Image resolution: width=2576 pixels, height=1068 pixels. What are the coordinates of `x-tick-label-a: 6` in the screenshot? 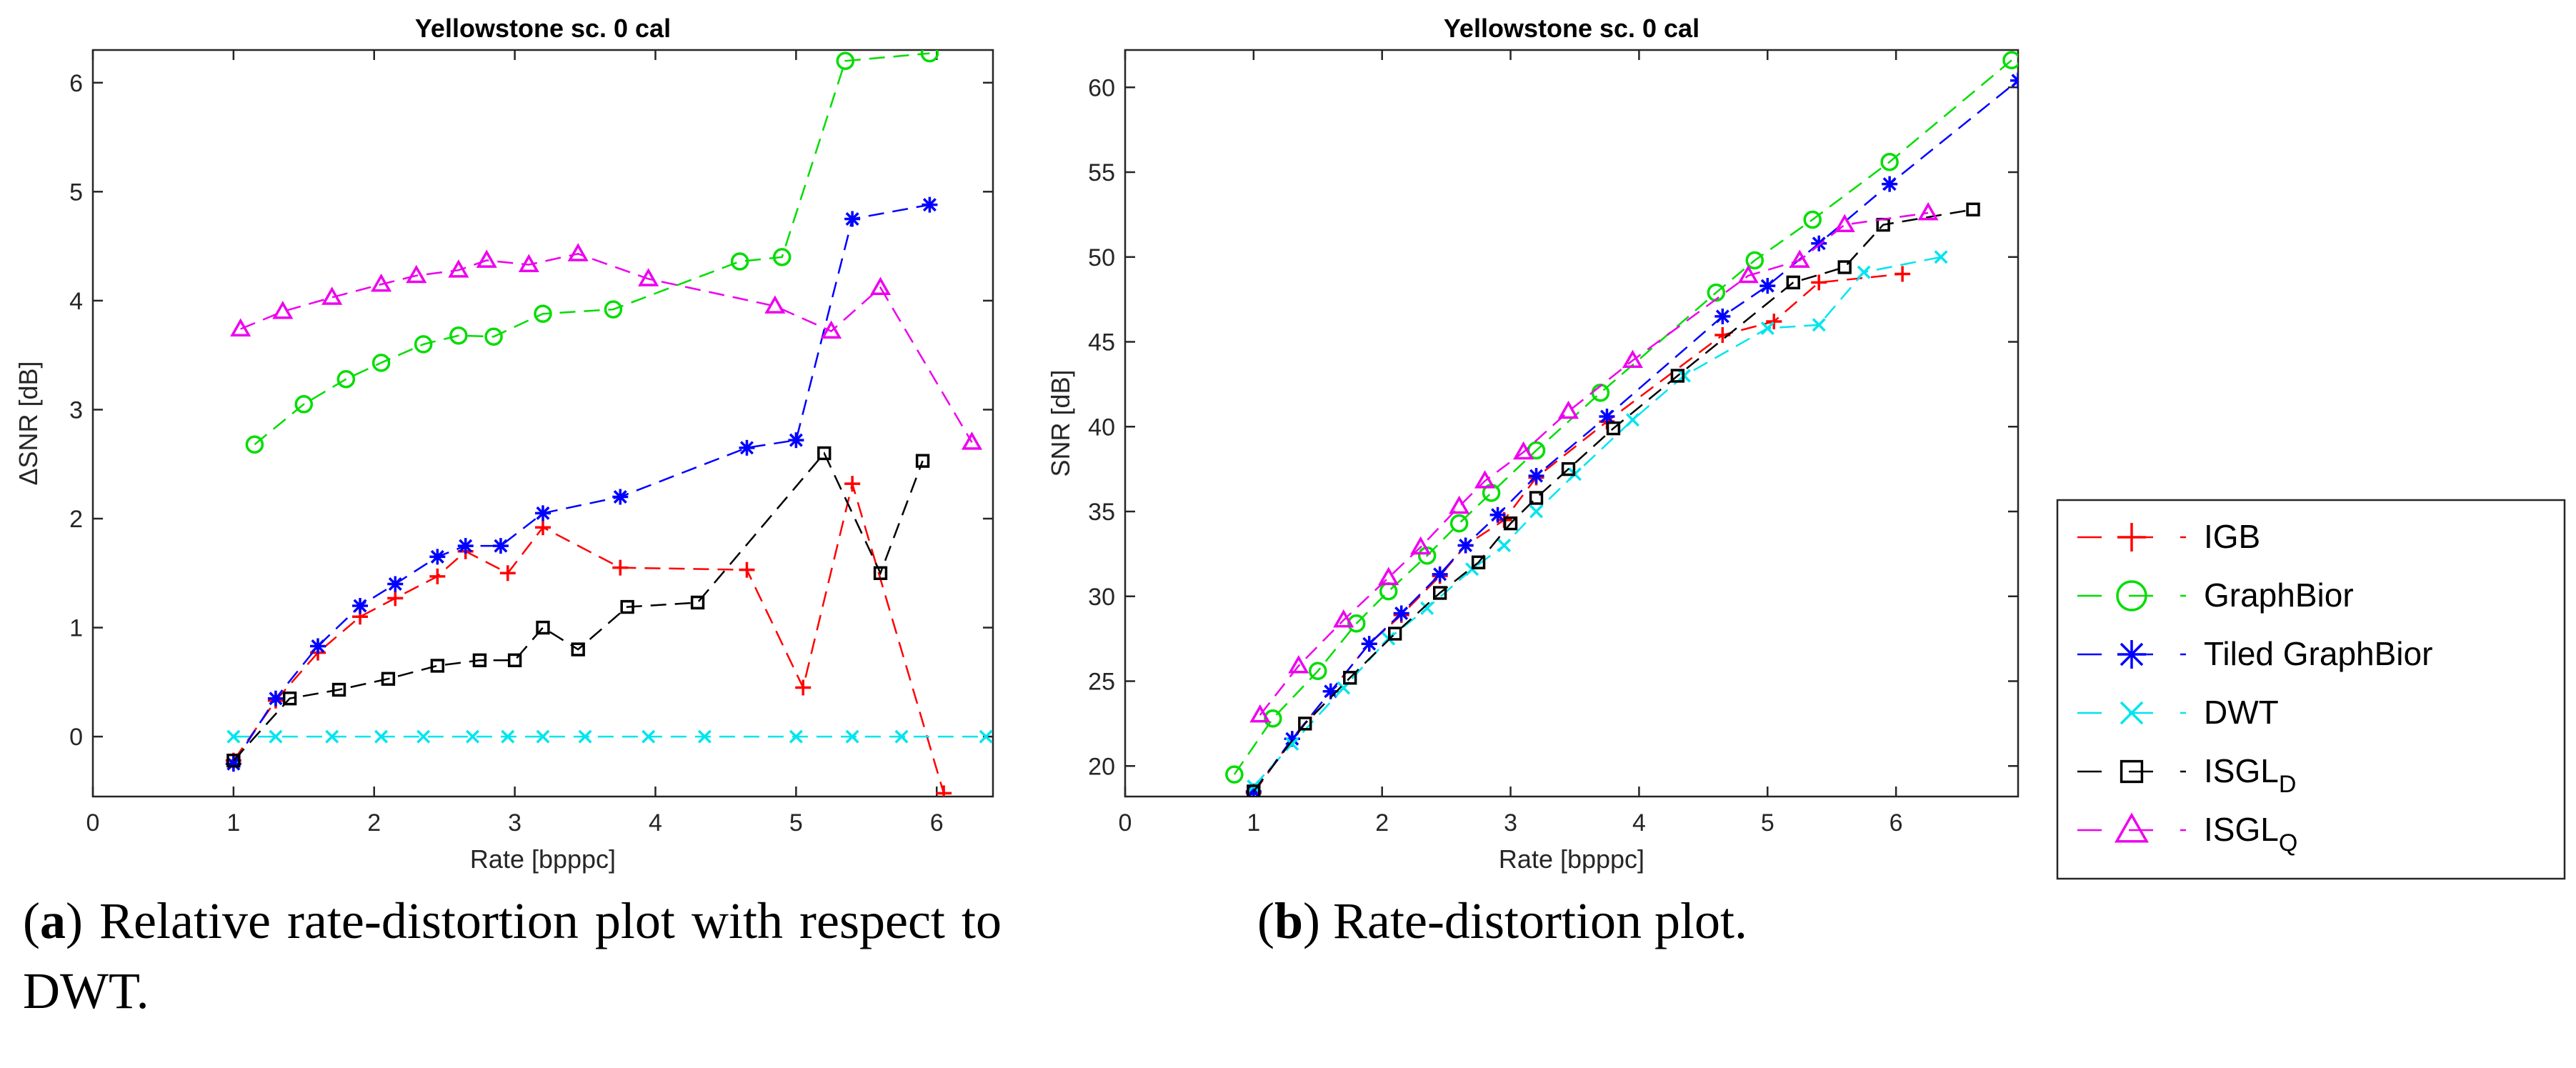 It's located at (937, 823).